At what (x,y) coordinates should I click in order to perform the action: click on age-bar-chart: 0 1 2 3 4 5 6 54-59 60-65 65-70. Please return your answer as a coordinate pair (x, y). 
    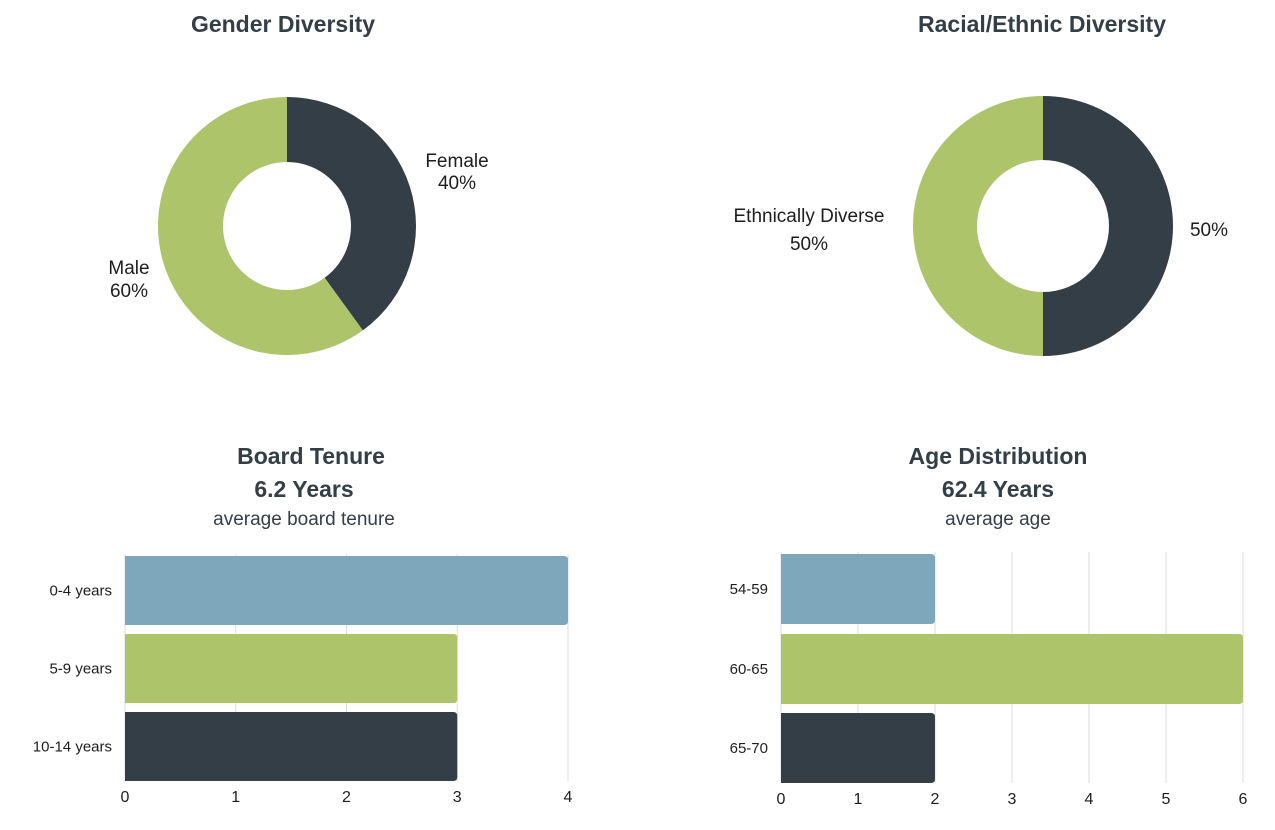
    Looking at the image, I should click on (989, 680).